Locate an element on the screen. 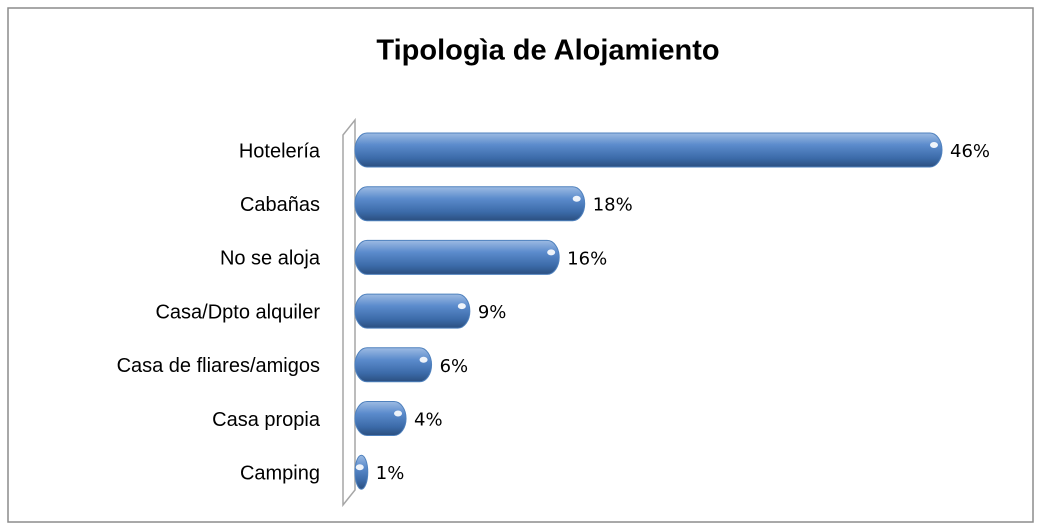 This screenshot has width=1041, height=532. data-label: 16% is located at coordinates (587, 258).